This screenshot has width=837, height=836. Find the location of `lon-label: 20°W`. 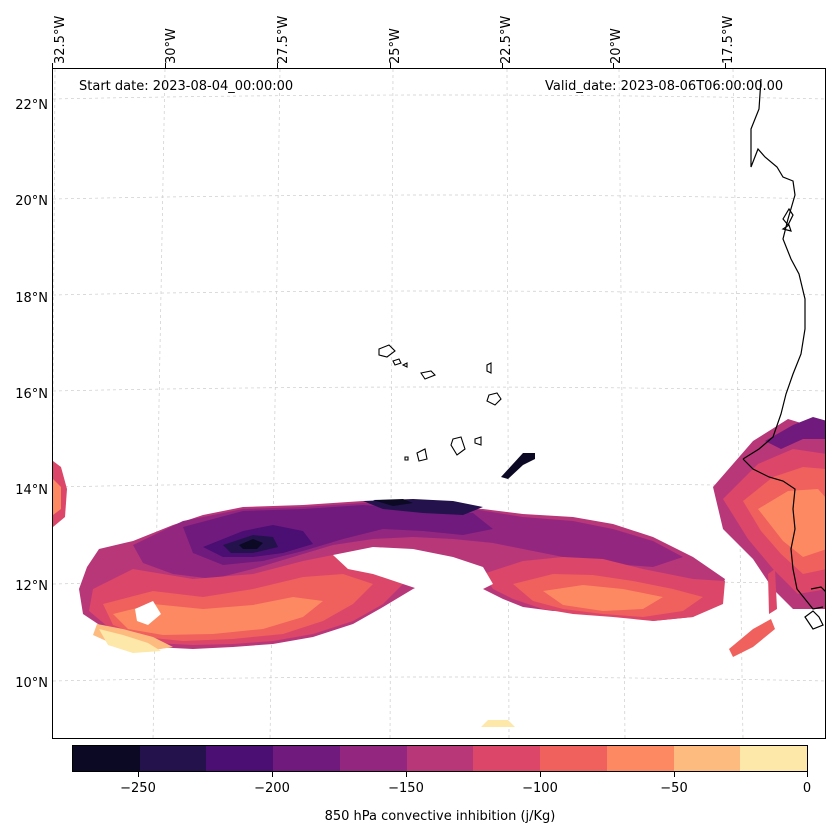

lon-label: 20°W is located at coordinates (616, 46).